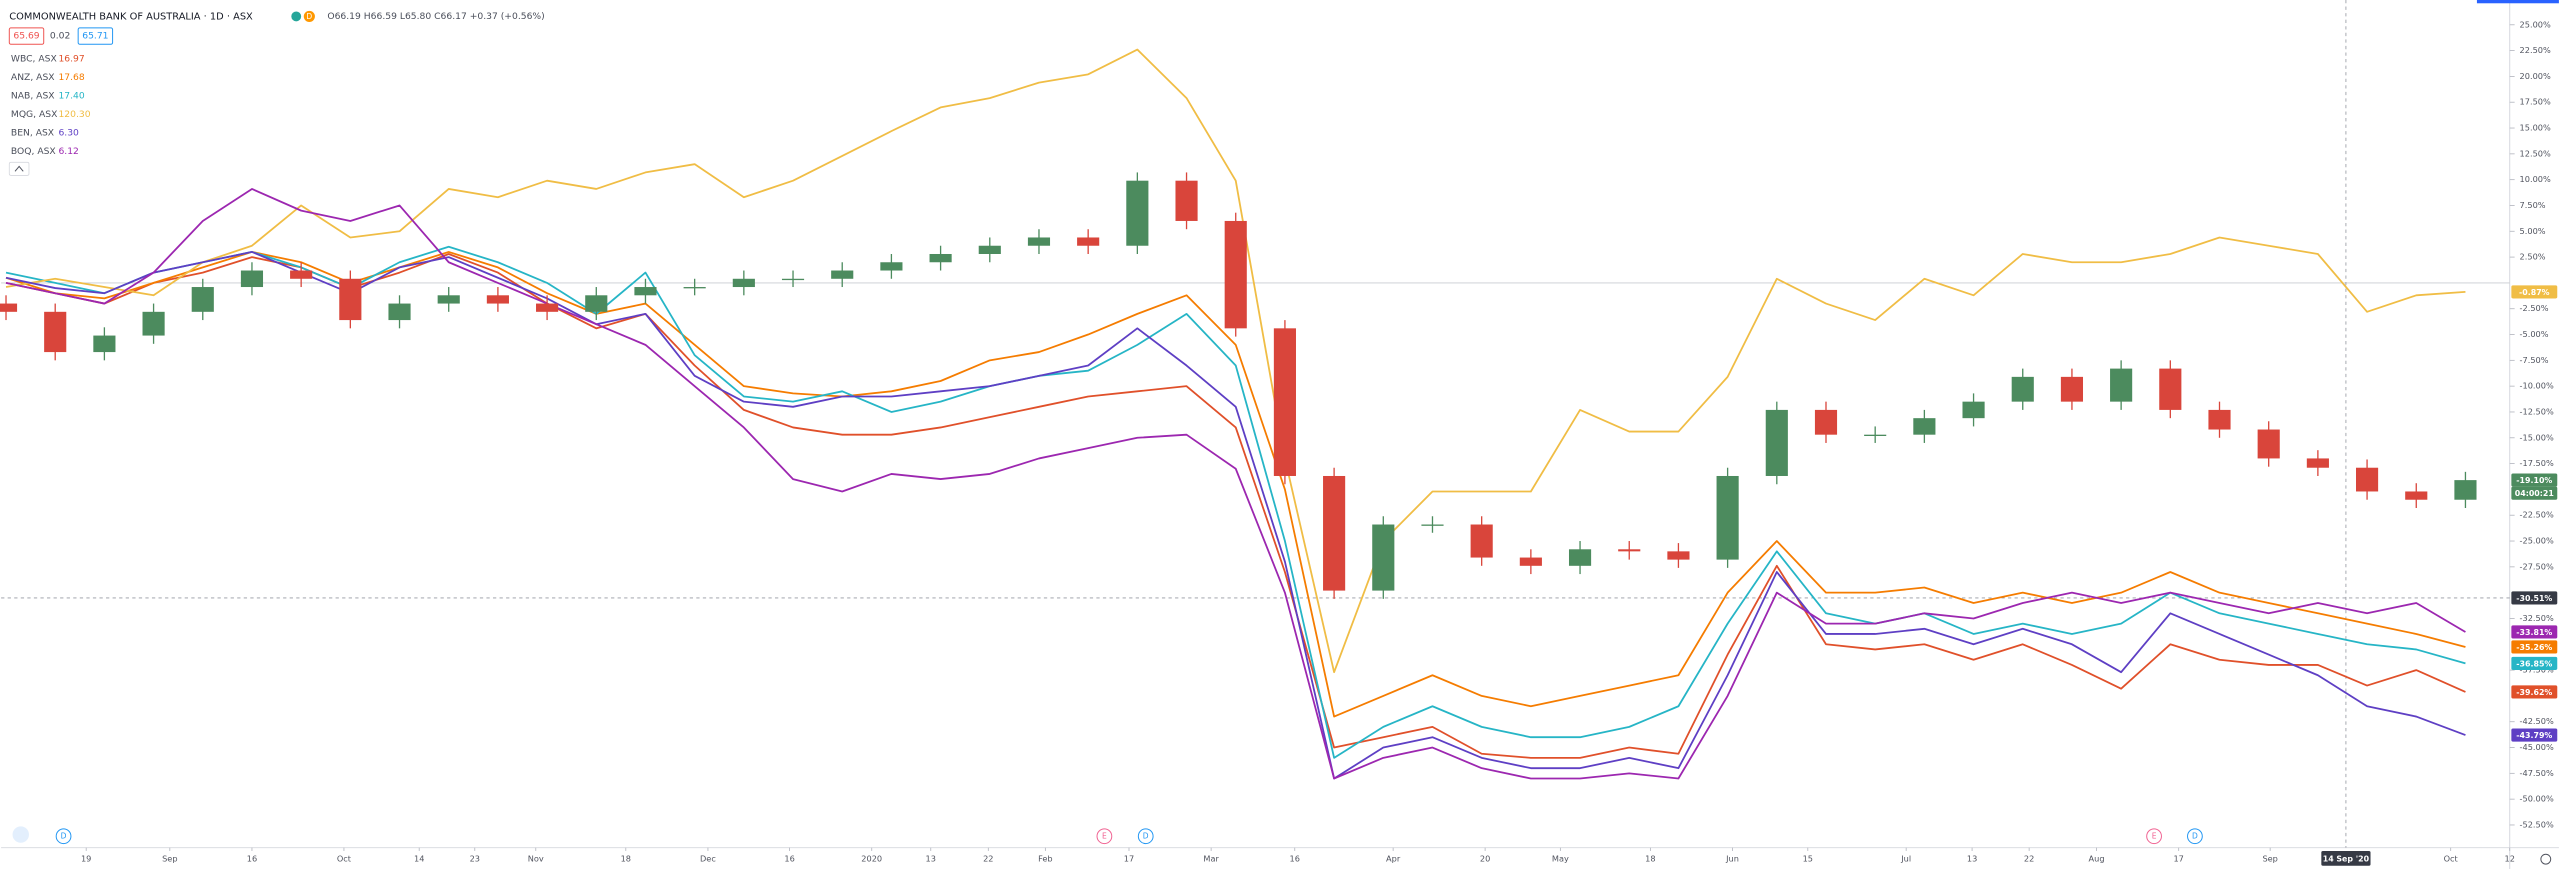 Image resolution: width=2560 pixels, height=869 pixels. What do you see at coordinates (871, 859) in the screenshot?
I see `x-tick-label: 2020` at bounding box center [871, 859].